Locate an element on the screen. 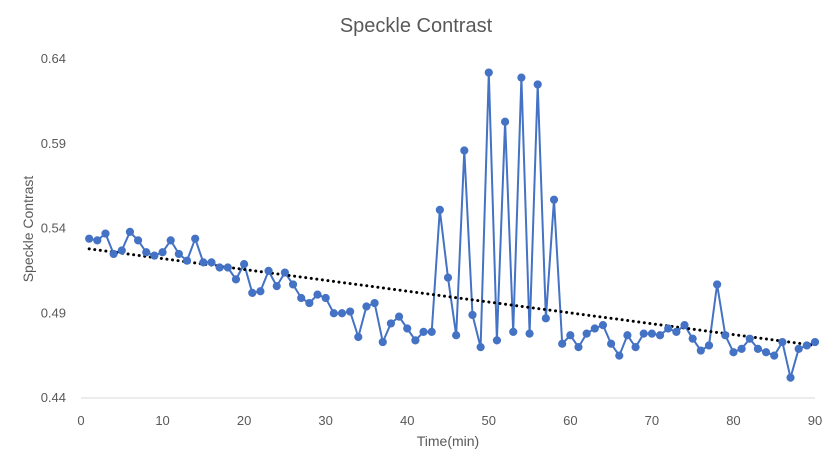  x-tick-label: 20 is located at coordinates (244, 420).